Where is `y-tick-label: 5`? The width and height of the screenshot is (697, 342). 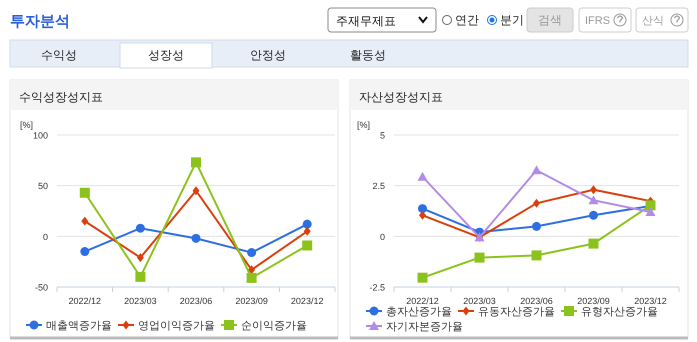
y-tick-label: 5 is located at coordinates (382, 135).